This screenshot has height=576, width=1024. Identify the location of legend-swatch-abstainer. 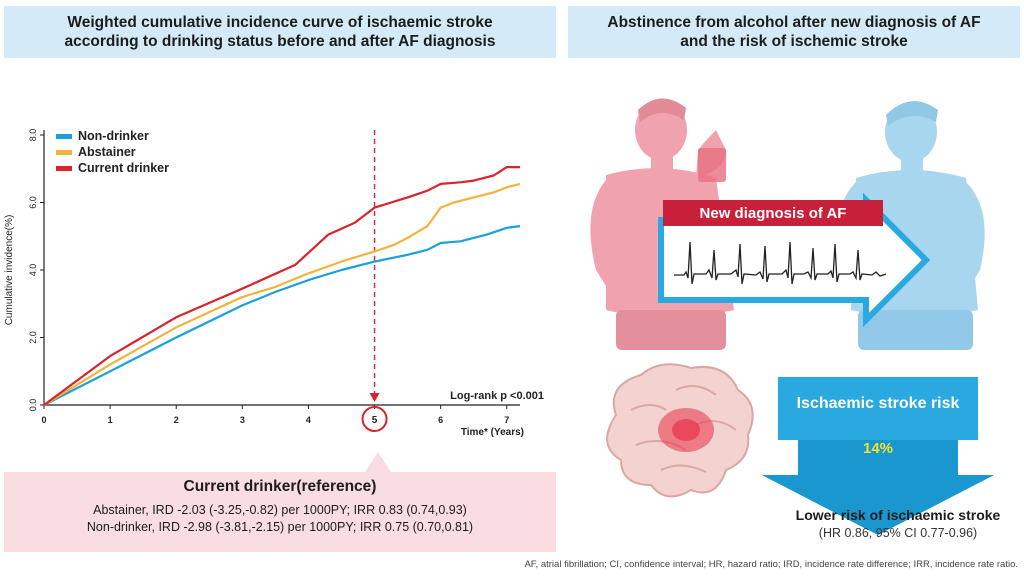
(64, 152).